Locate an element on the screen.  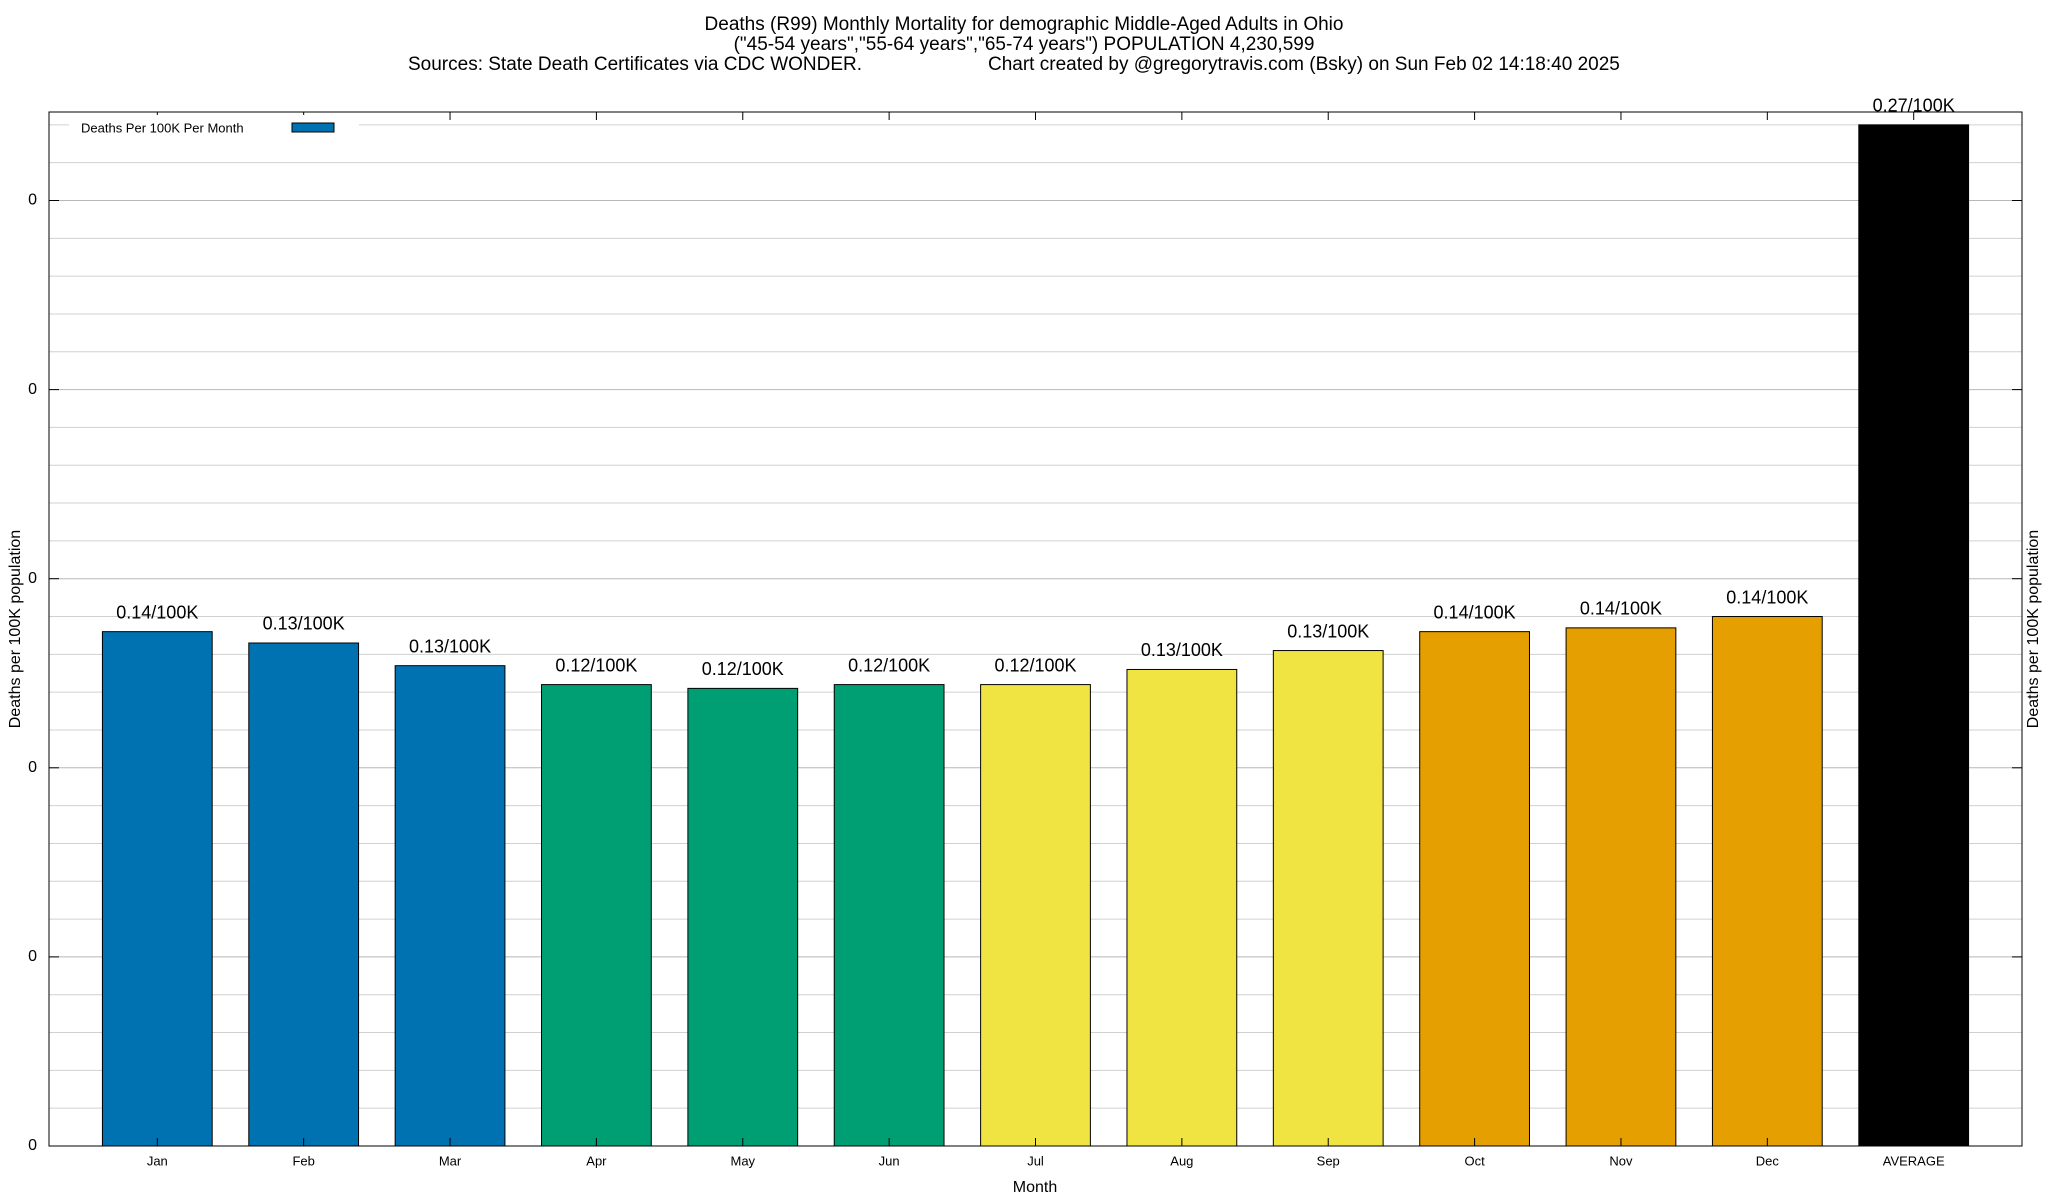
value-label: 0.27/100K is located at coordinates (1914, 106).